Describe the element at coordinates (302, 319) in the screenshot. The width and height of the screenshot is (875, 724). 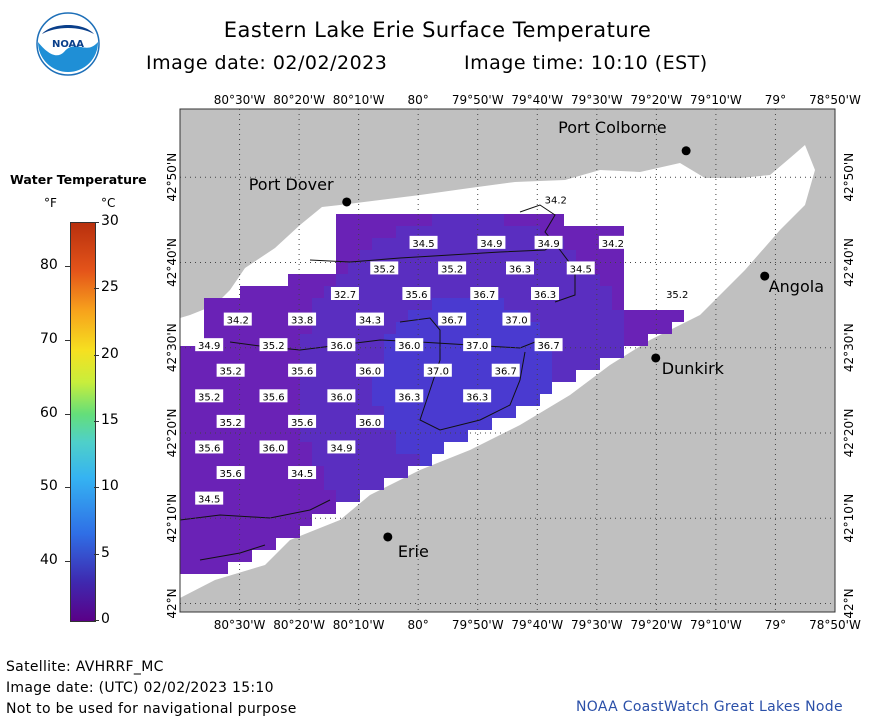
I see `temperature-reading: 33.8` at that location.